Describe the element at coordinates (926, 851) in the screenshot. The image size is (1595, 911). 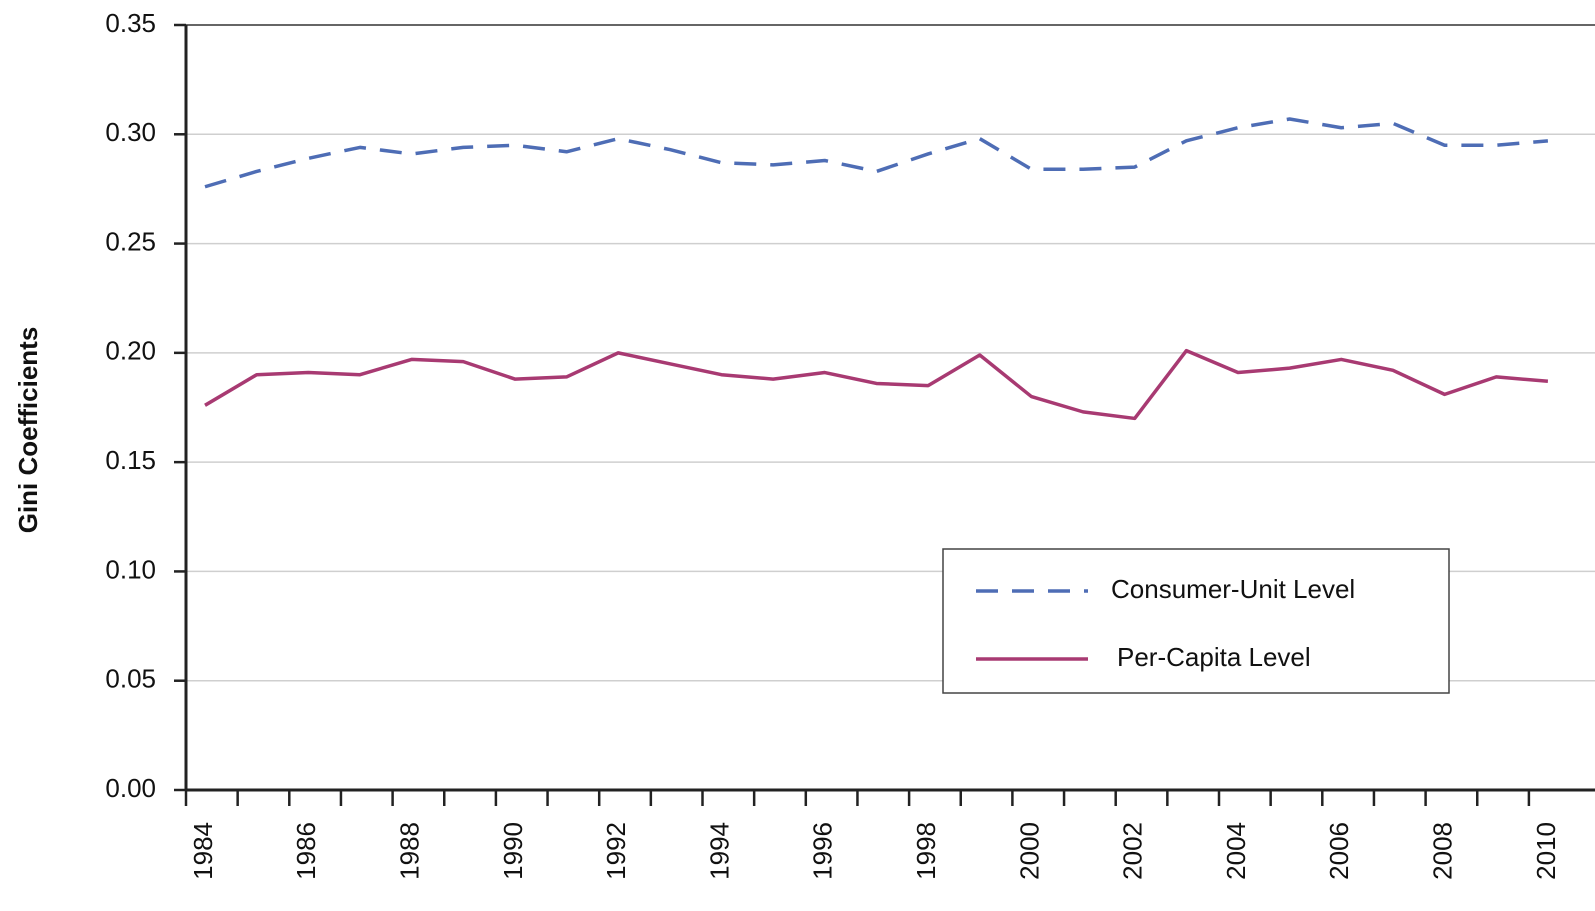
I see `x-tick-label: 1998` at that location.